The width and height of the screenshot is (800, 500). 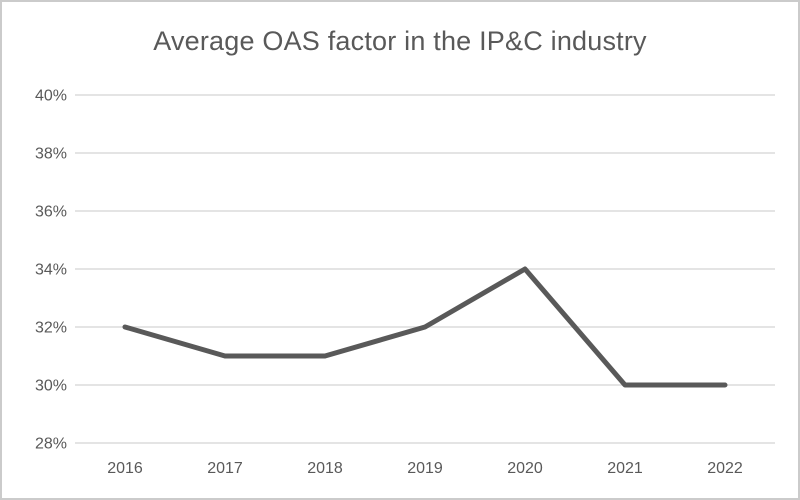 What do you see at coordinates (225, 468) in the screenshot?
I see `x-tick-label: 2017` at bounding box center [225, 468].